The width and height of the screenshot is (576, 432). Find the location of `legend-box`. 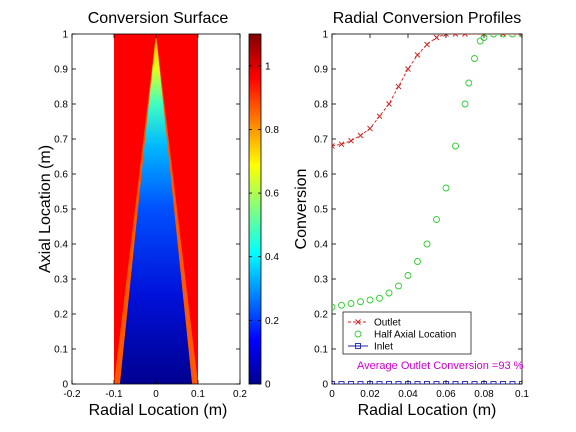

legend-box is located at coordinates (407, 333).